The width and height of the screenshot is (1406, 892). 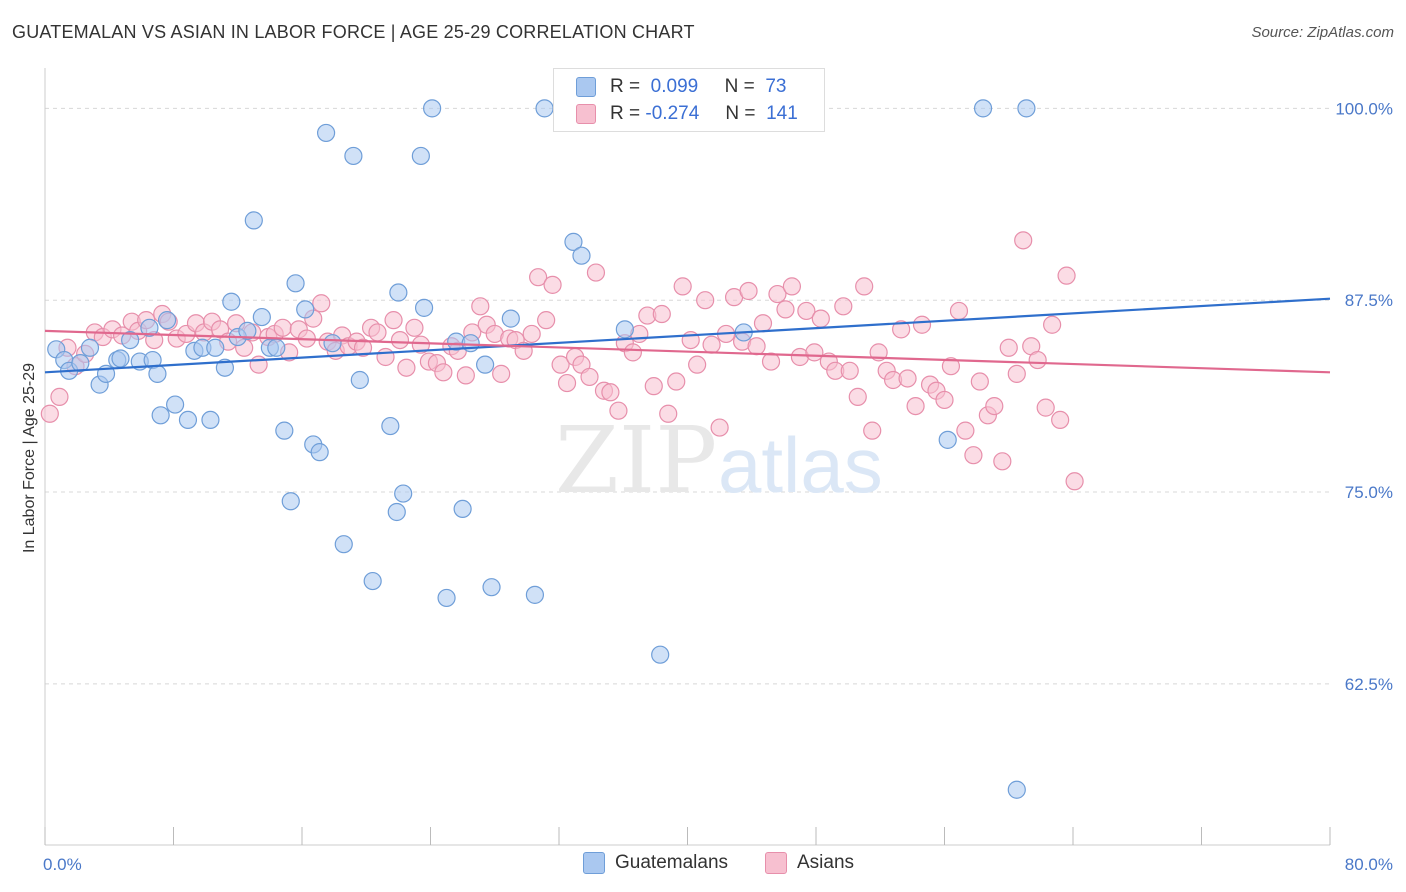 What do you see at coordinates (689, 100) in the screenshot?
I see `stats-legend: R = 0.099 N = 73 R = -0.274 N = 141` at bounding box center [689, 100].